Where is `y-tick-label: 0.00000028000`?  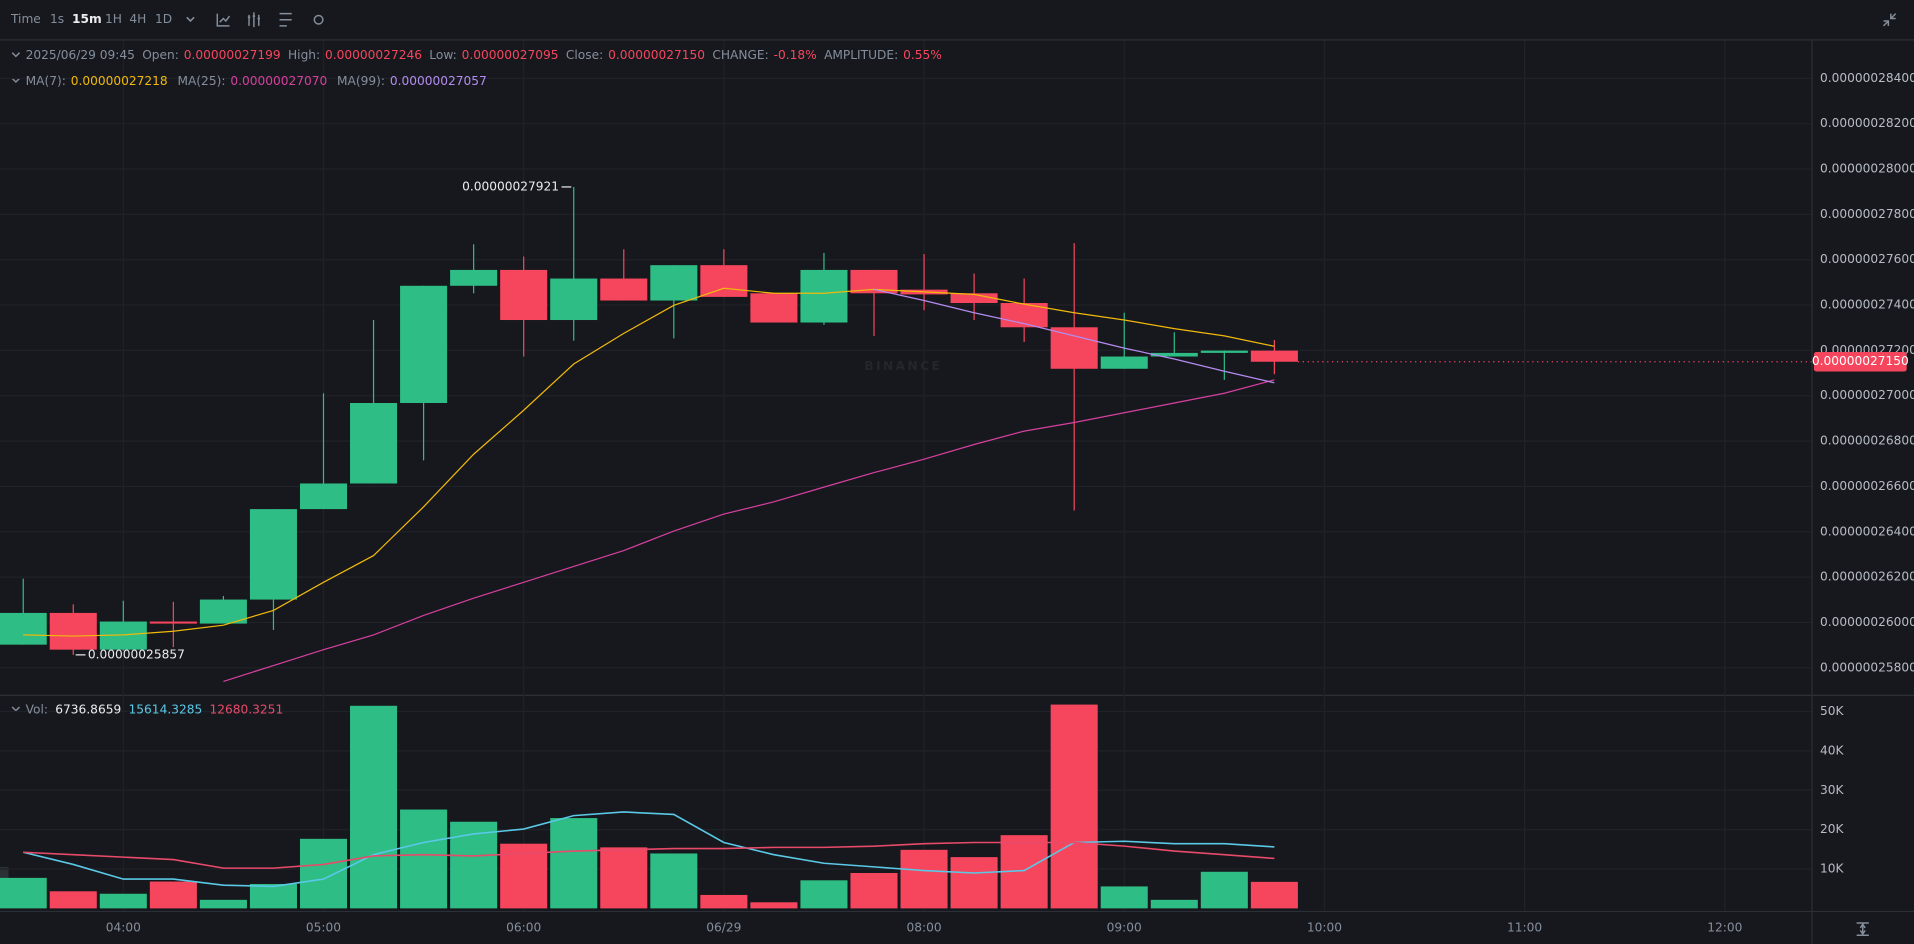 y-tick-label: 0.00000028000 is located at coordinates (1867, 169).